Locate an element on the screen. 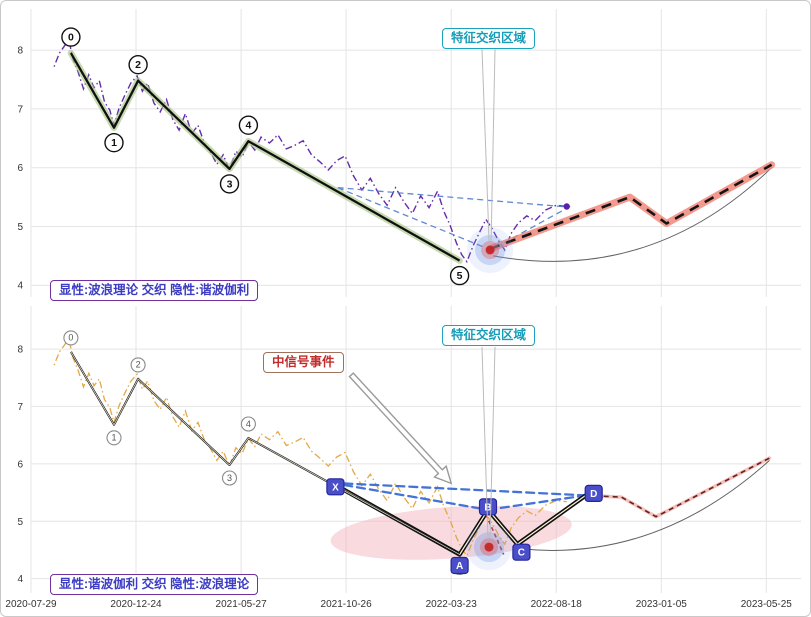 Image resolution: width=811 pixels, height=617 pixels. x-tick-label: 2022-03-23 is located at coordinates (452, 604).